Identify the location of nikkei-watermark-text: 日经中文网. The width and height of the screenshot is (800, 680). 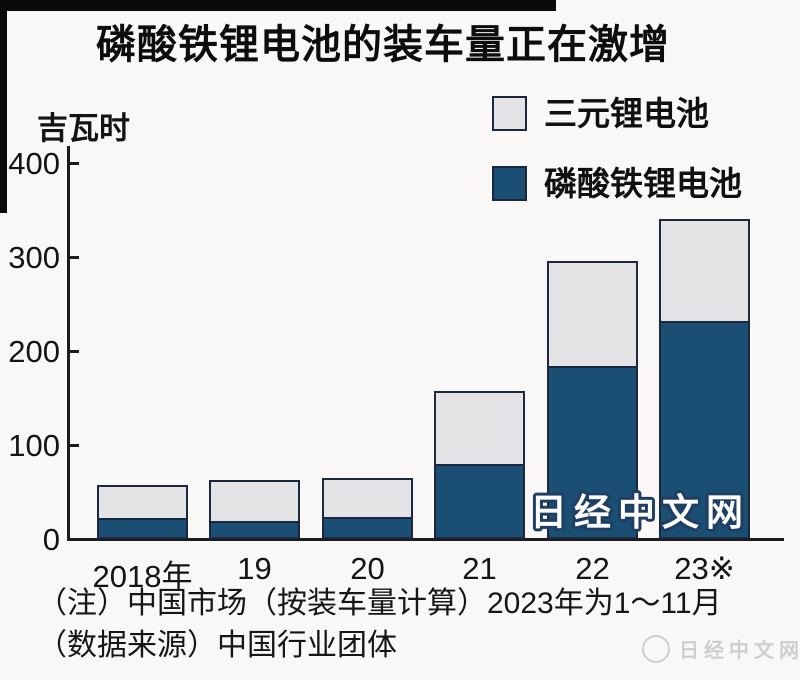
(640, 512).